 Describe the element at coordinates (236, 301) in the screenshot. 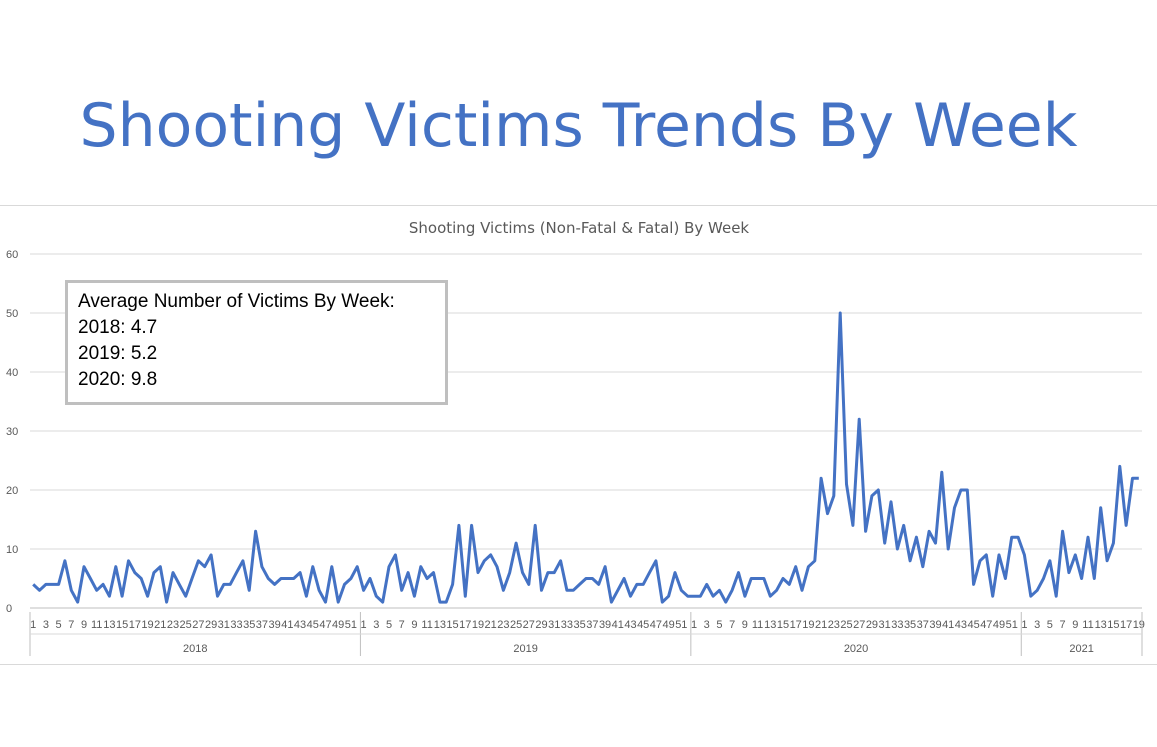

I see `callout-heading: Average Number of Victims By Week:` at that location.